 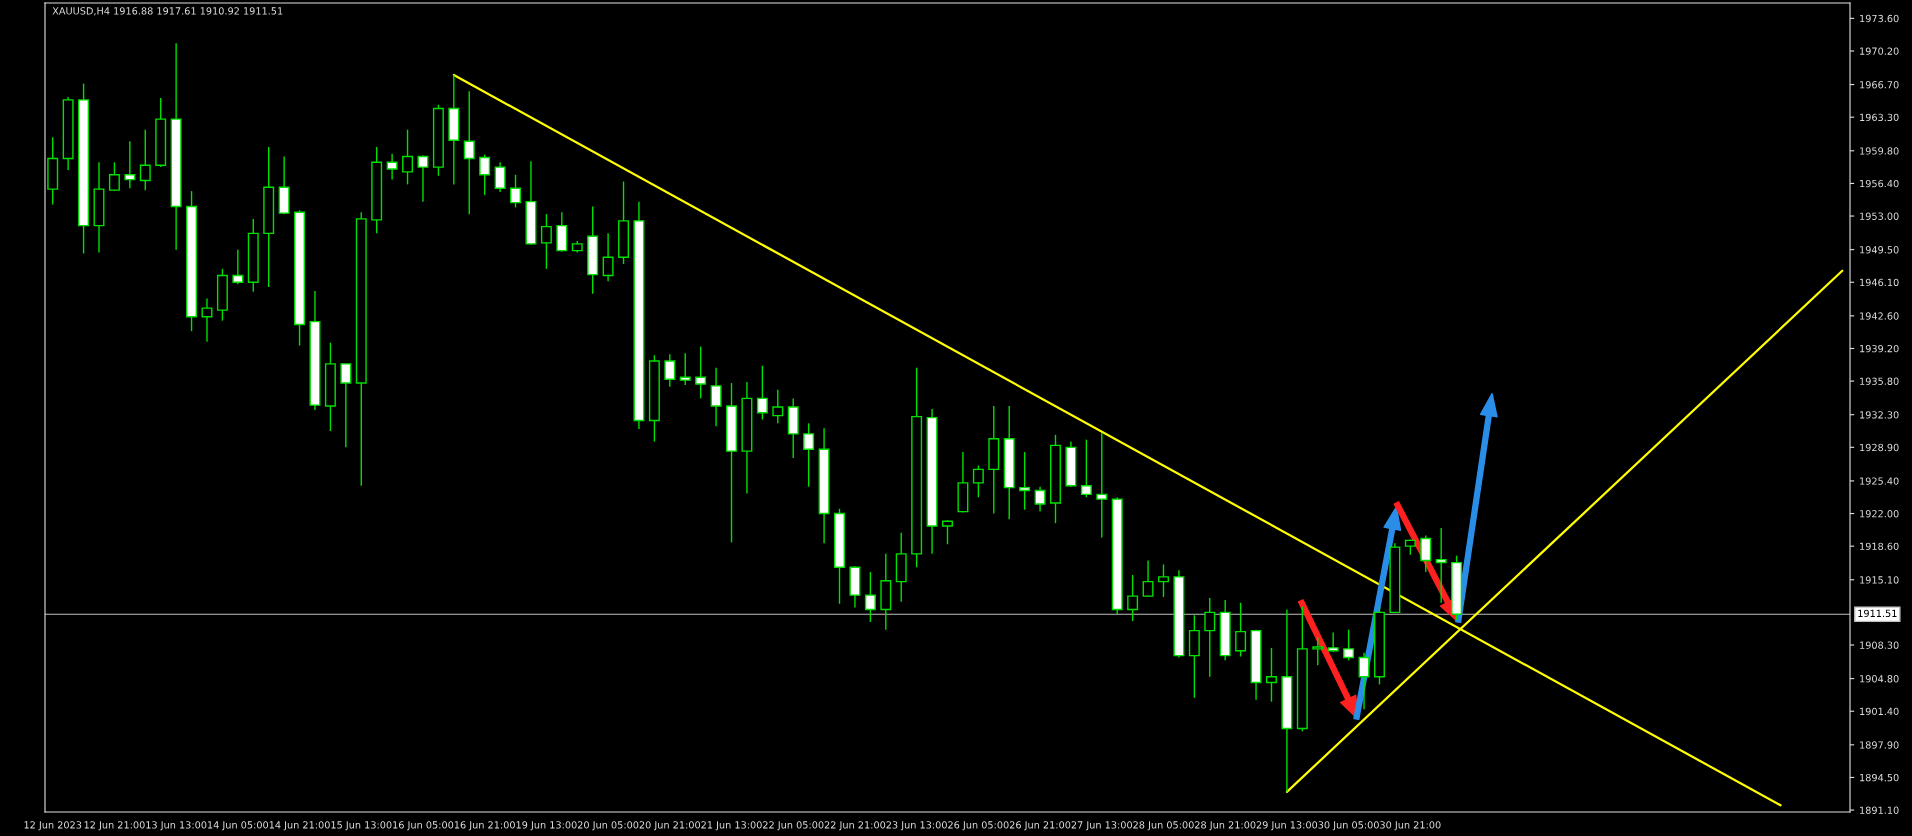 What do you see at coordinates (176, 826) in the screenshot?
I see `x-tick-label: 13 Jun 13:00` at bounding box center [176, 826].